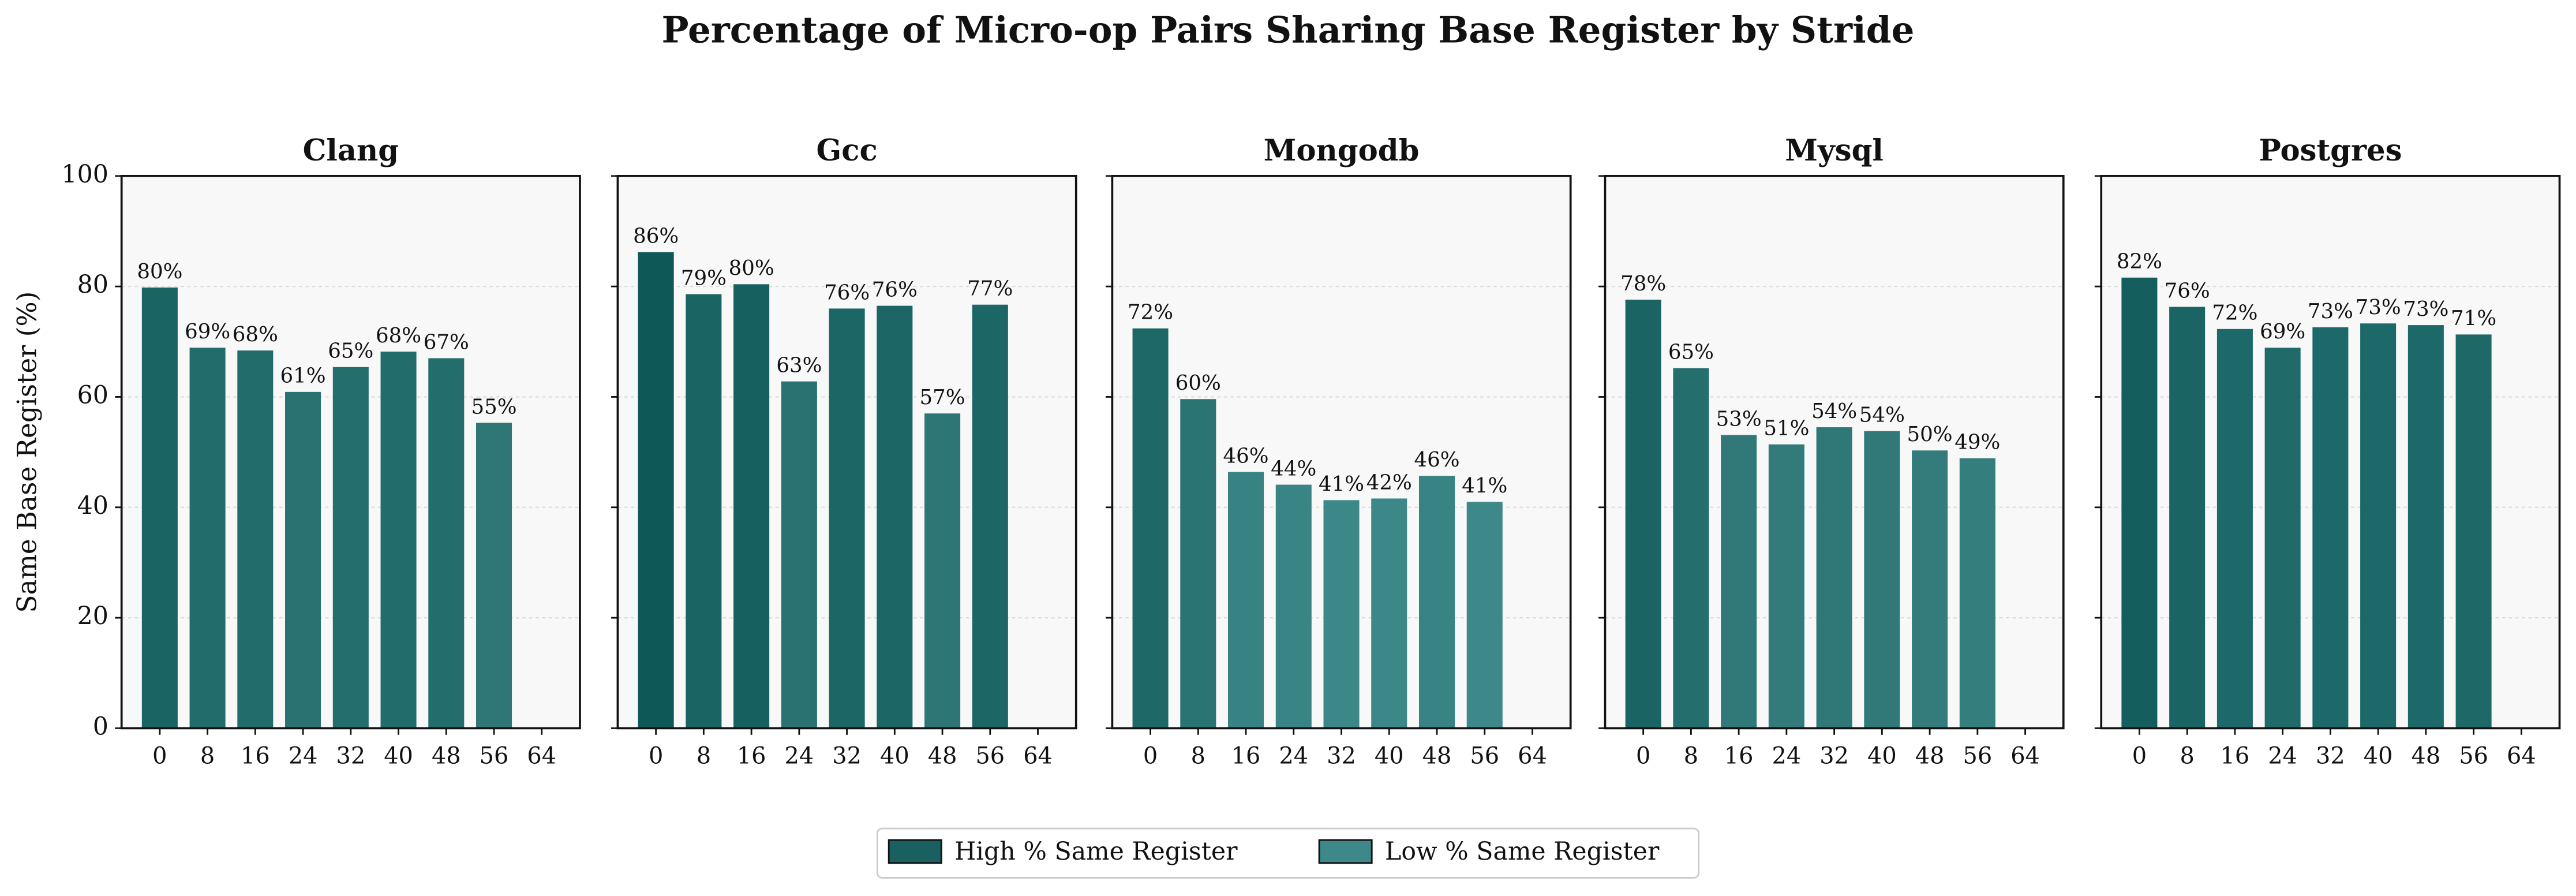 The image size is (2576, 896). What do you see at coordinates (1346, 851) in the screenshot?
I see `legend-swatch` at bounding box center [1346, 851].